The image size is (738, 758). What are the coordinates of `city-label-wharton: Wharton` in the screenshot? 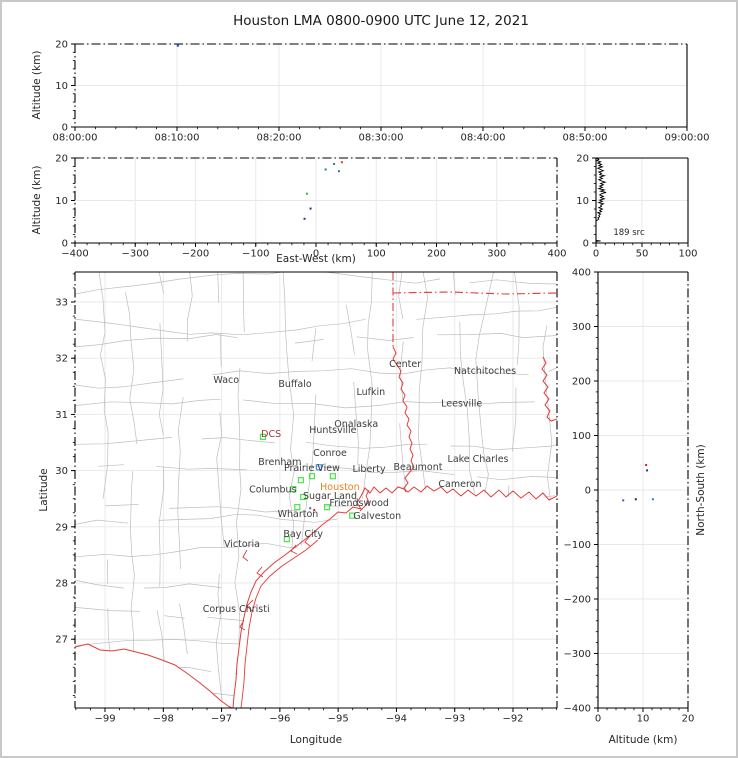 It's located at (298, 514).